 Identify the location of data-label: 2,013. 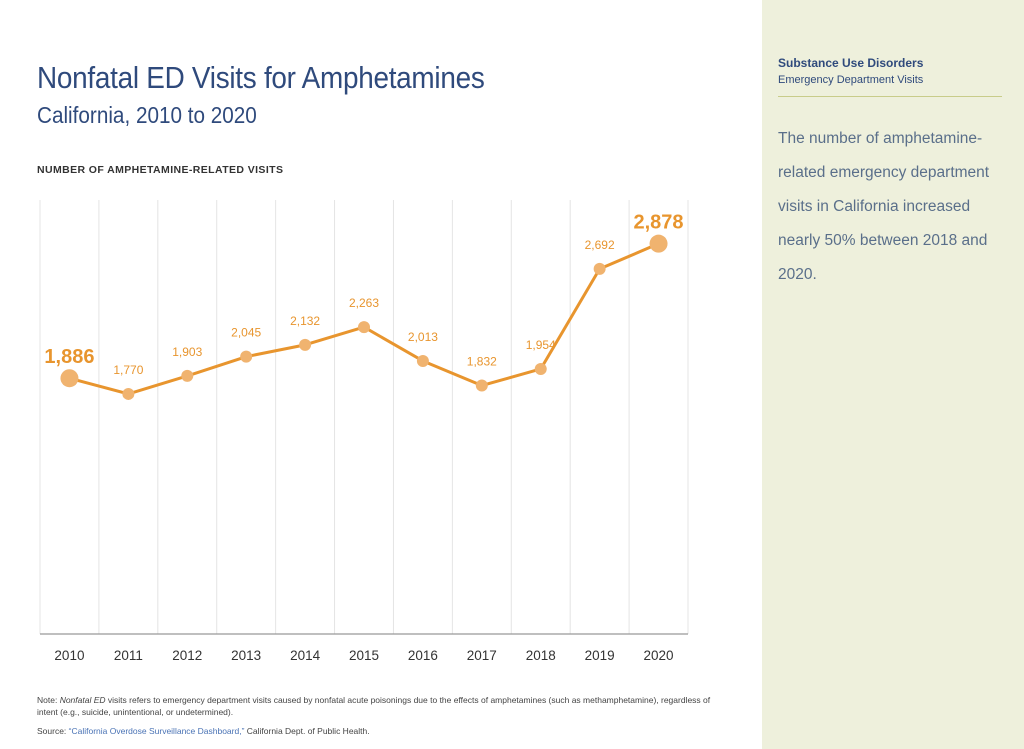
(423, 337).